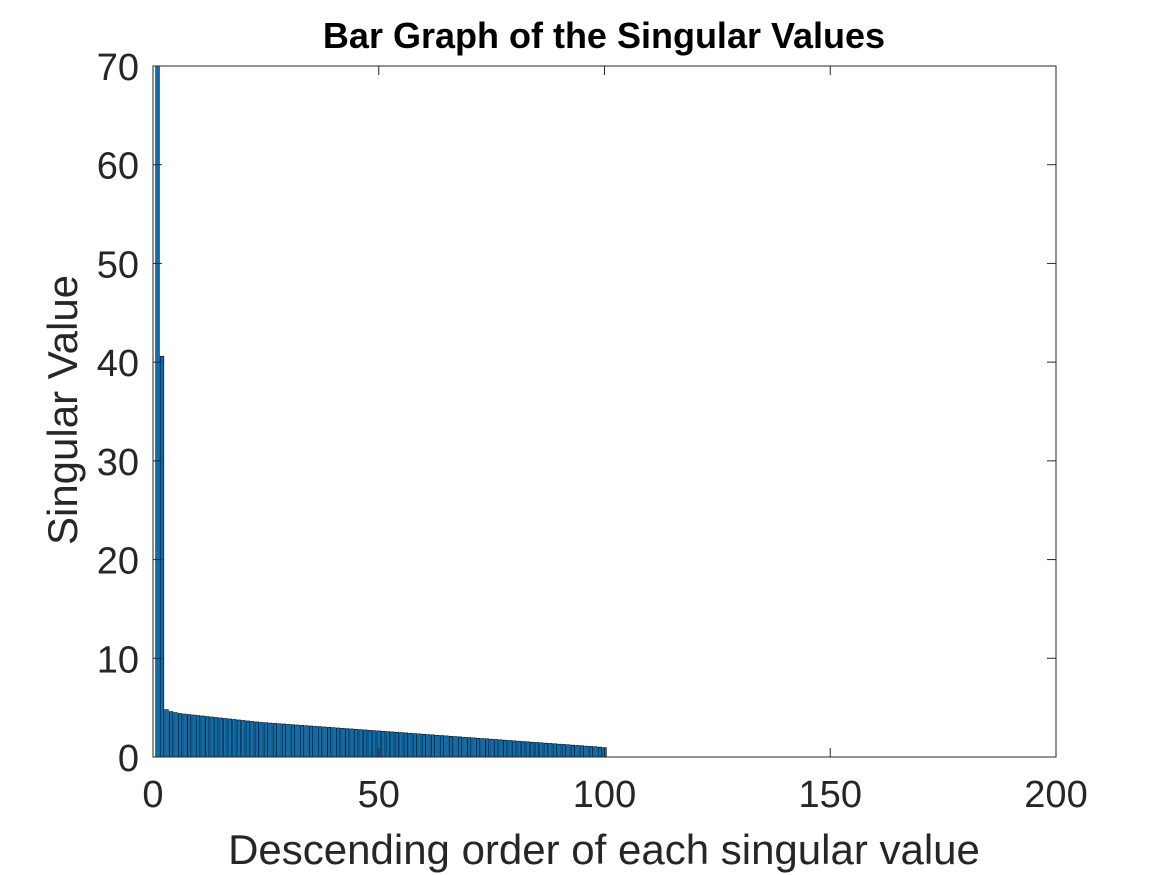 The width and height of the screenshot is (1167, 875). I want to click on y-tick-label: 50, so click(118, 265).